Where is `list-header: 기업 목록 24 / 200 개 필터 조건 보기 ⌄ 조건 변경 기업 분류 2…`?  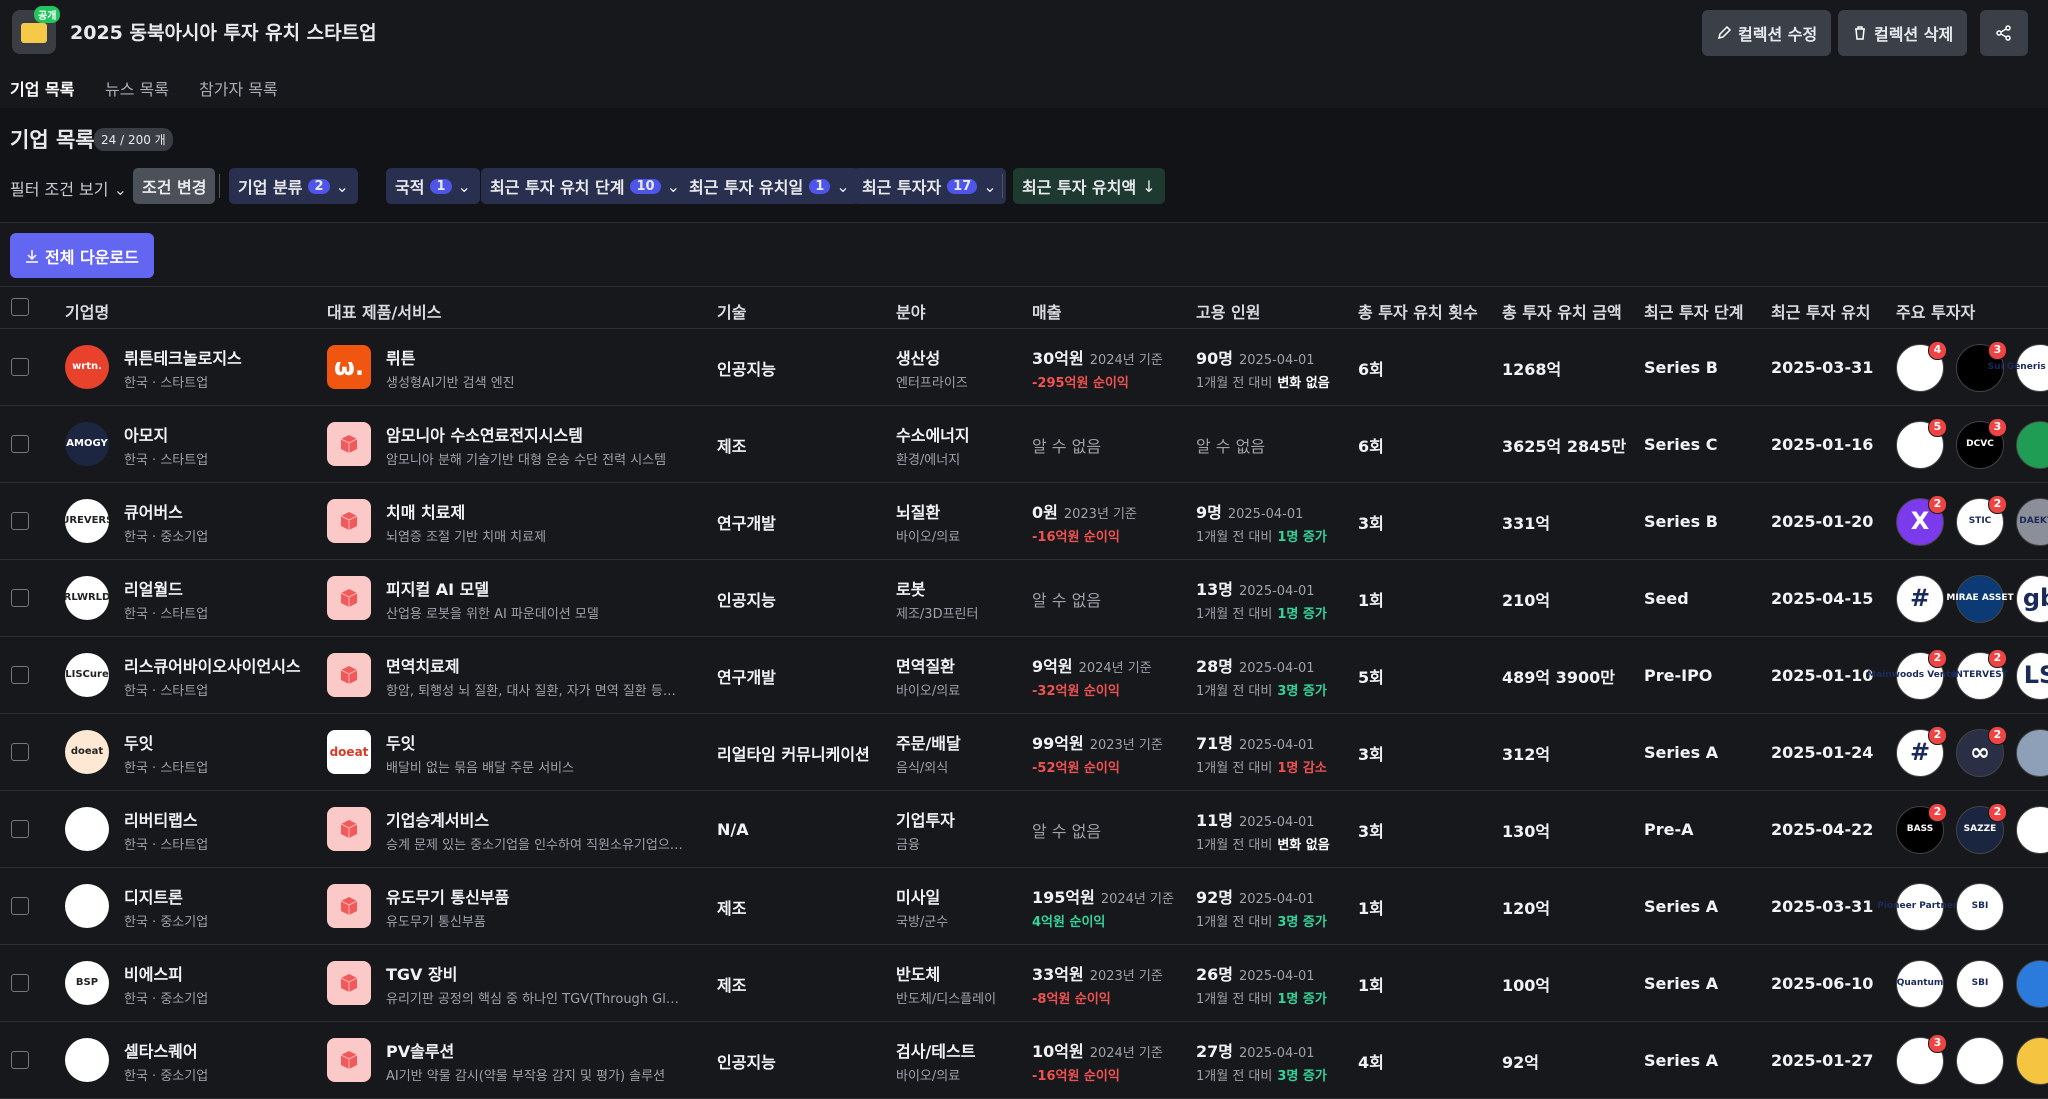
list-header: 기업 목록 24 / 200 개 필터 조건 보기 ⌄ 조건 변경 기업 분류 2… is located at coordinates (1024, 165).